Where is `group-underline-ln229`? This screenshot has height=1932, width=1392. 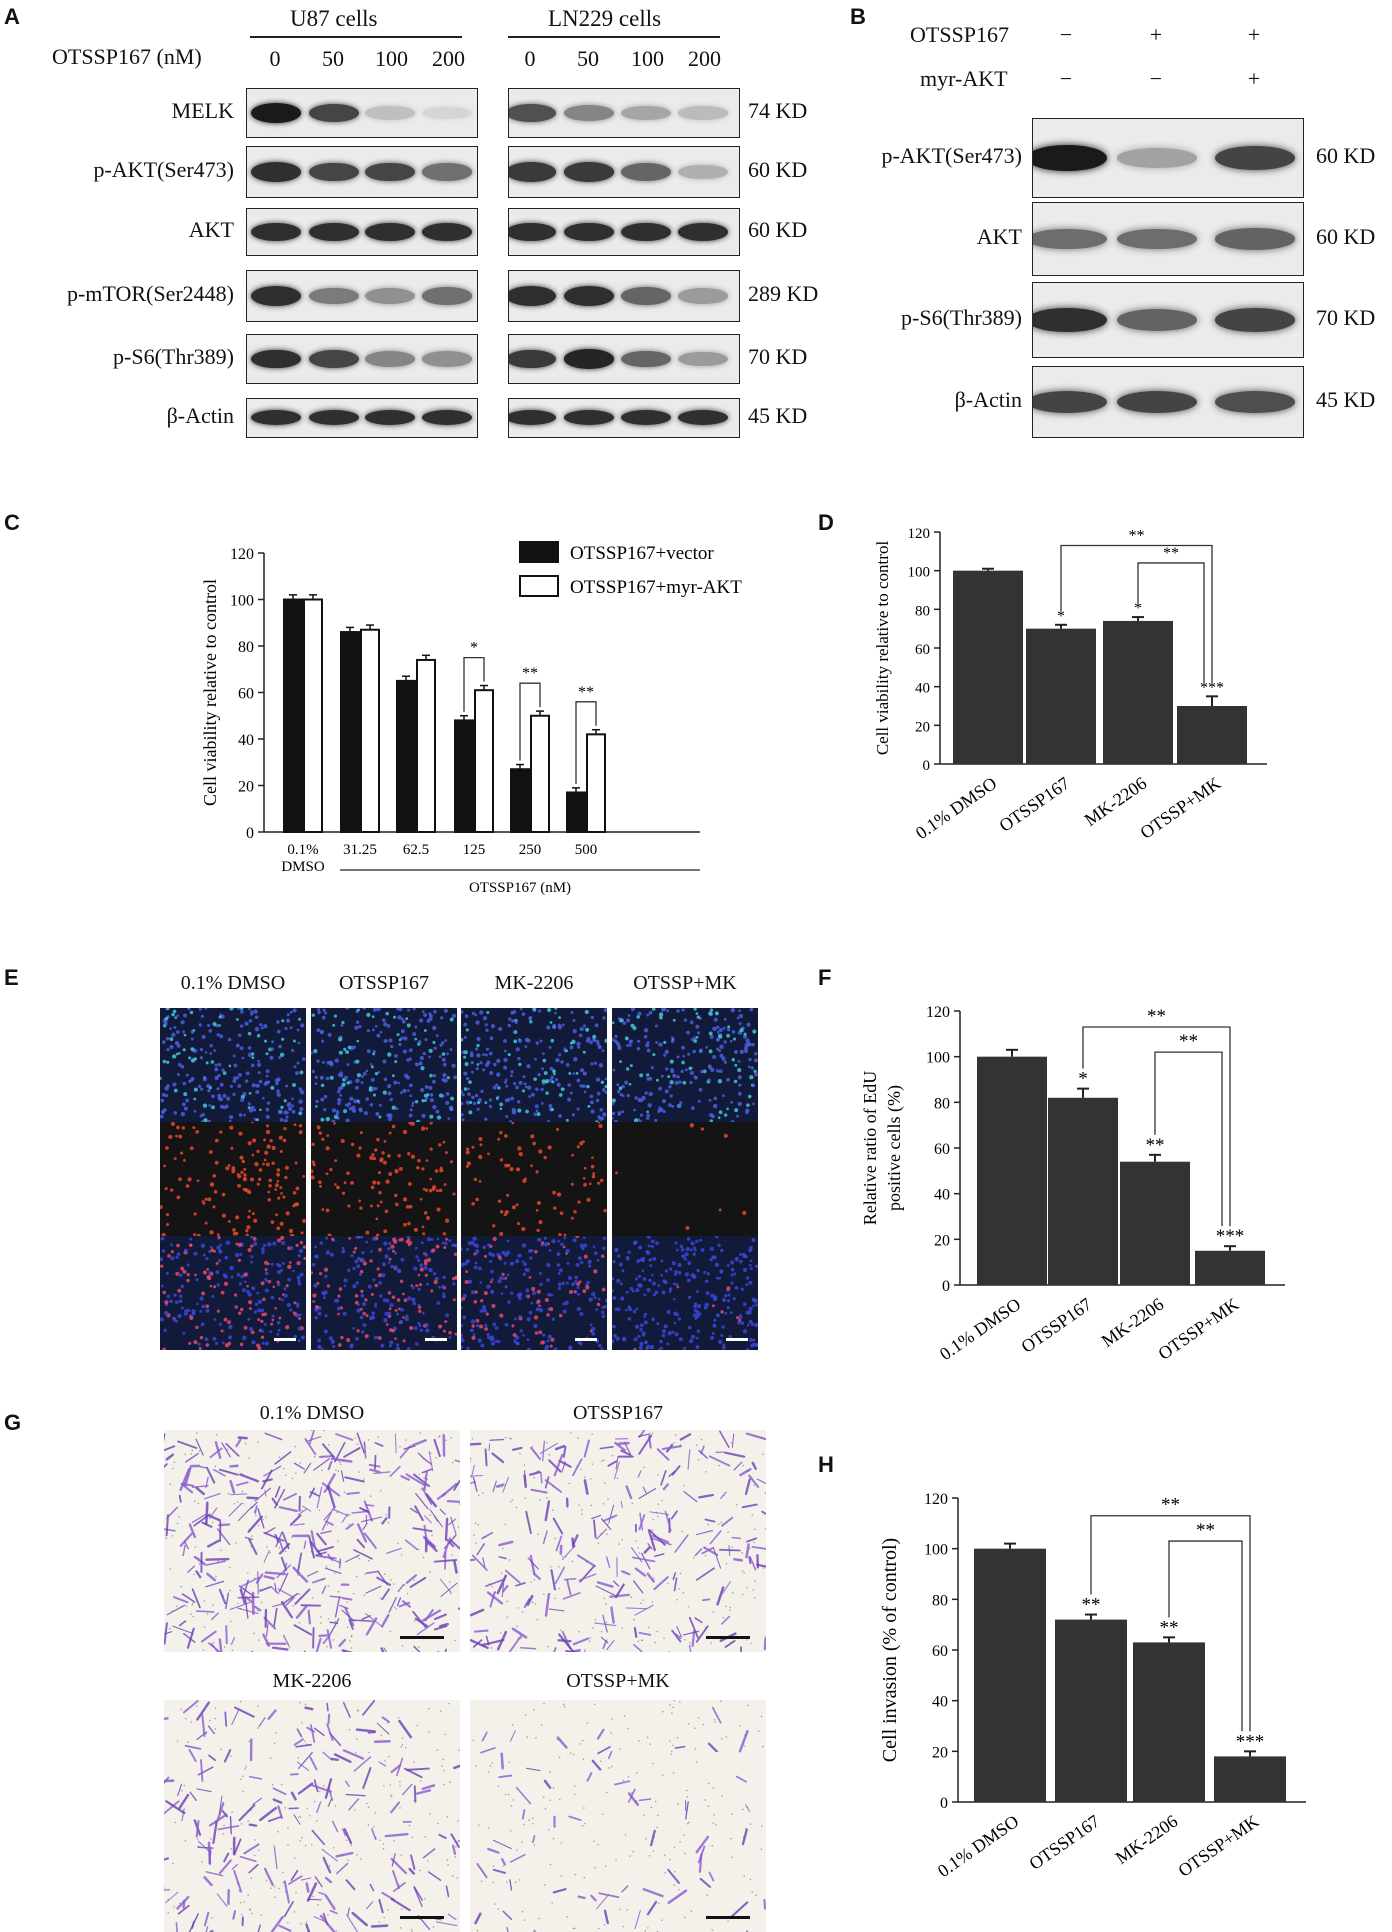 group-underline-ln229 is located at coordinates (614, 37).